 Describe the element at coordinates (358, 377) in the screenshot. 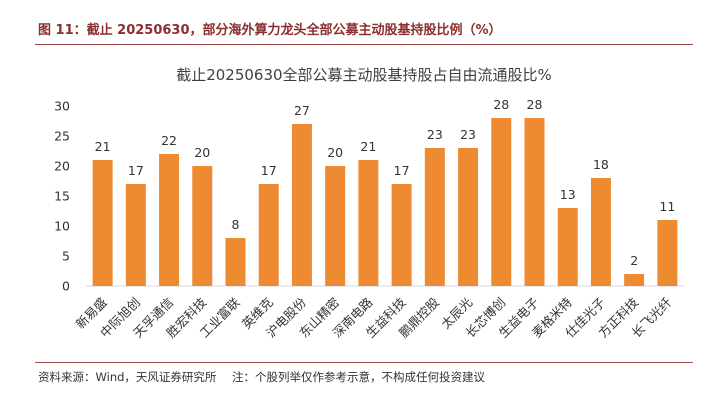

I see `disclaimer-note: 注：个股列举仅作参考示意，不构成任何投资建议` at that location.